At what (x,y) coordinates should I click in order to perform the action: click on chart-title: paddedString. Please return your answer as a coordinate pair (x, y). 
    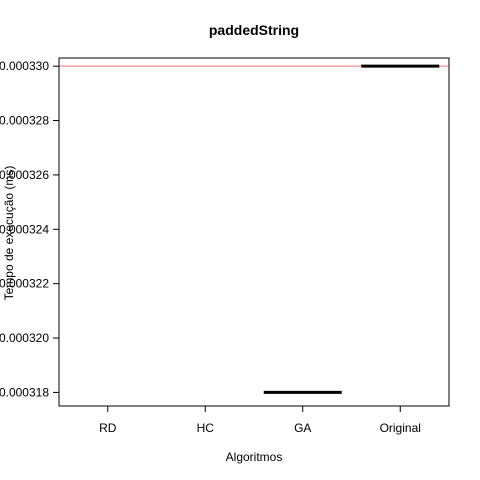
    Looking at the image, I should click on (254, 30).